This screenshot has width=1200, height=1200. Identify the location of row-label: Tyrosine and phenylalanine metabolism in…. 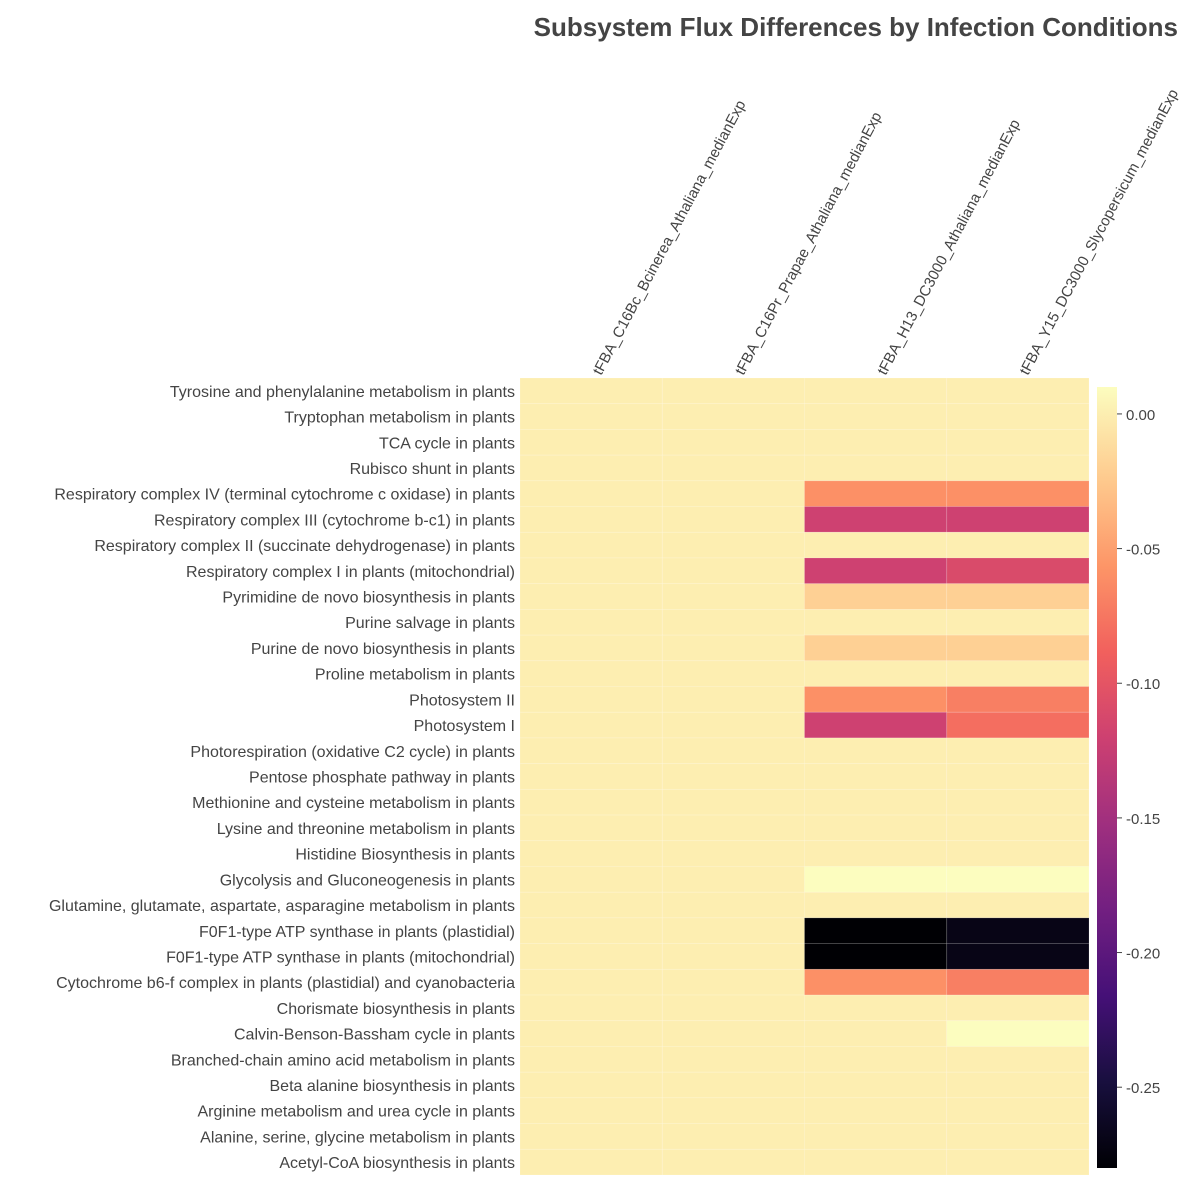
(342, 392).